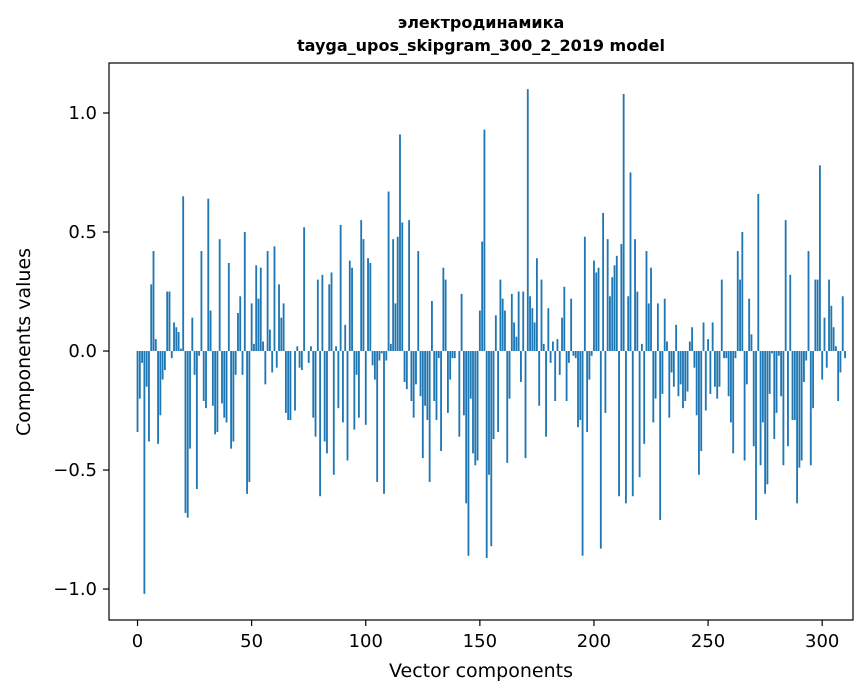  What do you see at coordinates (481, 671) in the screenshot?
I see `x-axis-label: Vector components` at bounding box center [481, 671].